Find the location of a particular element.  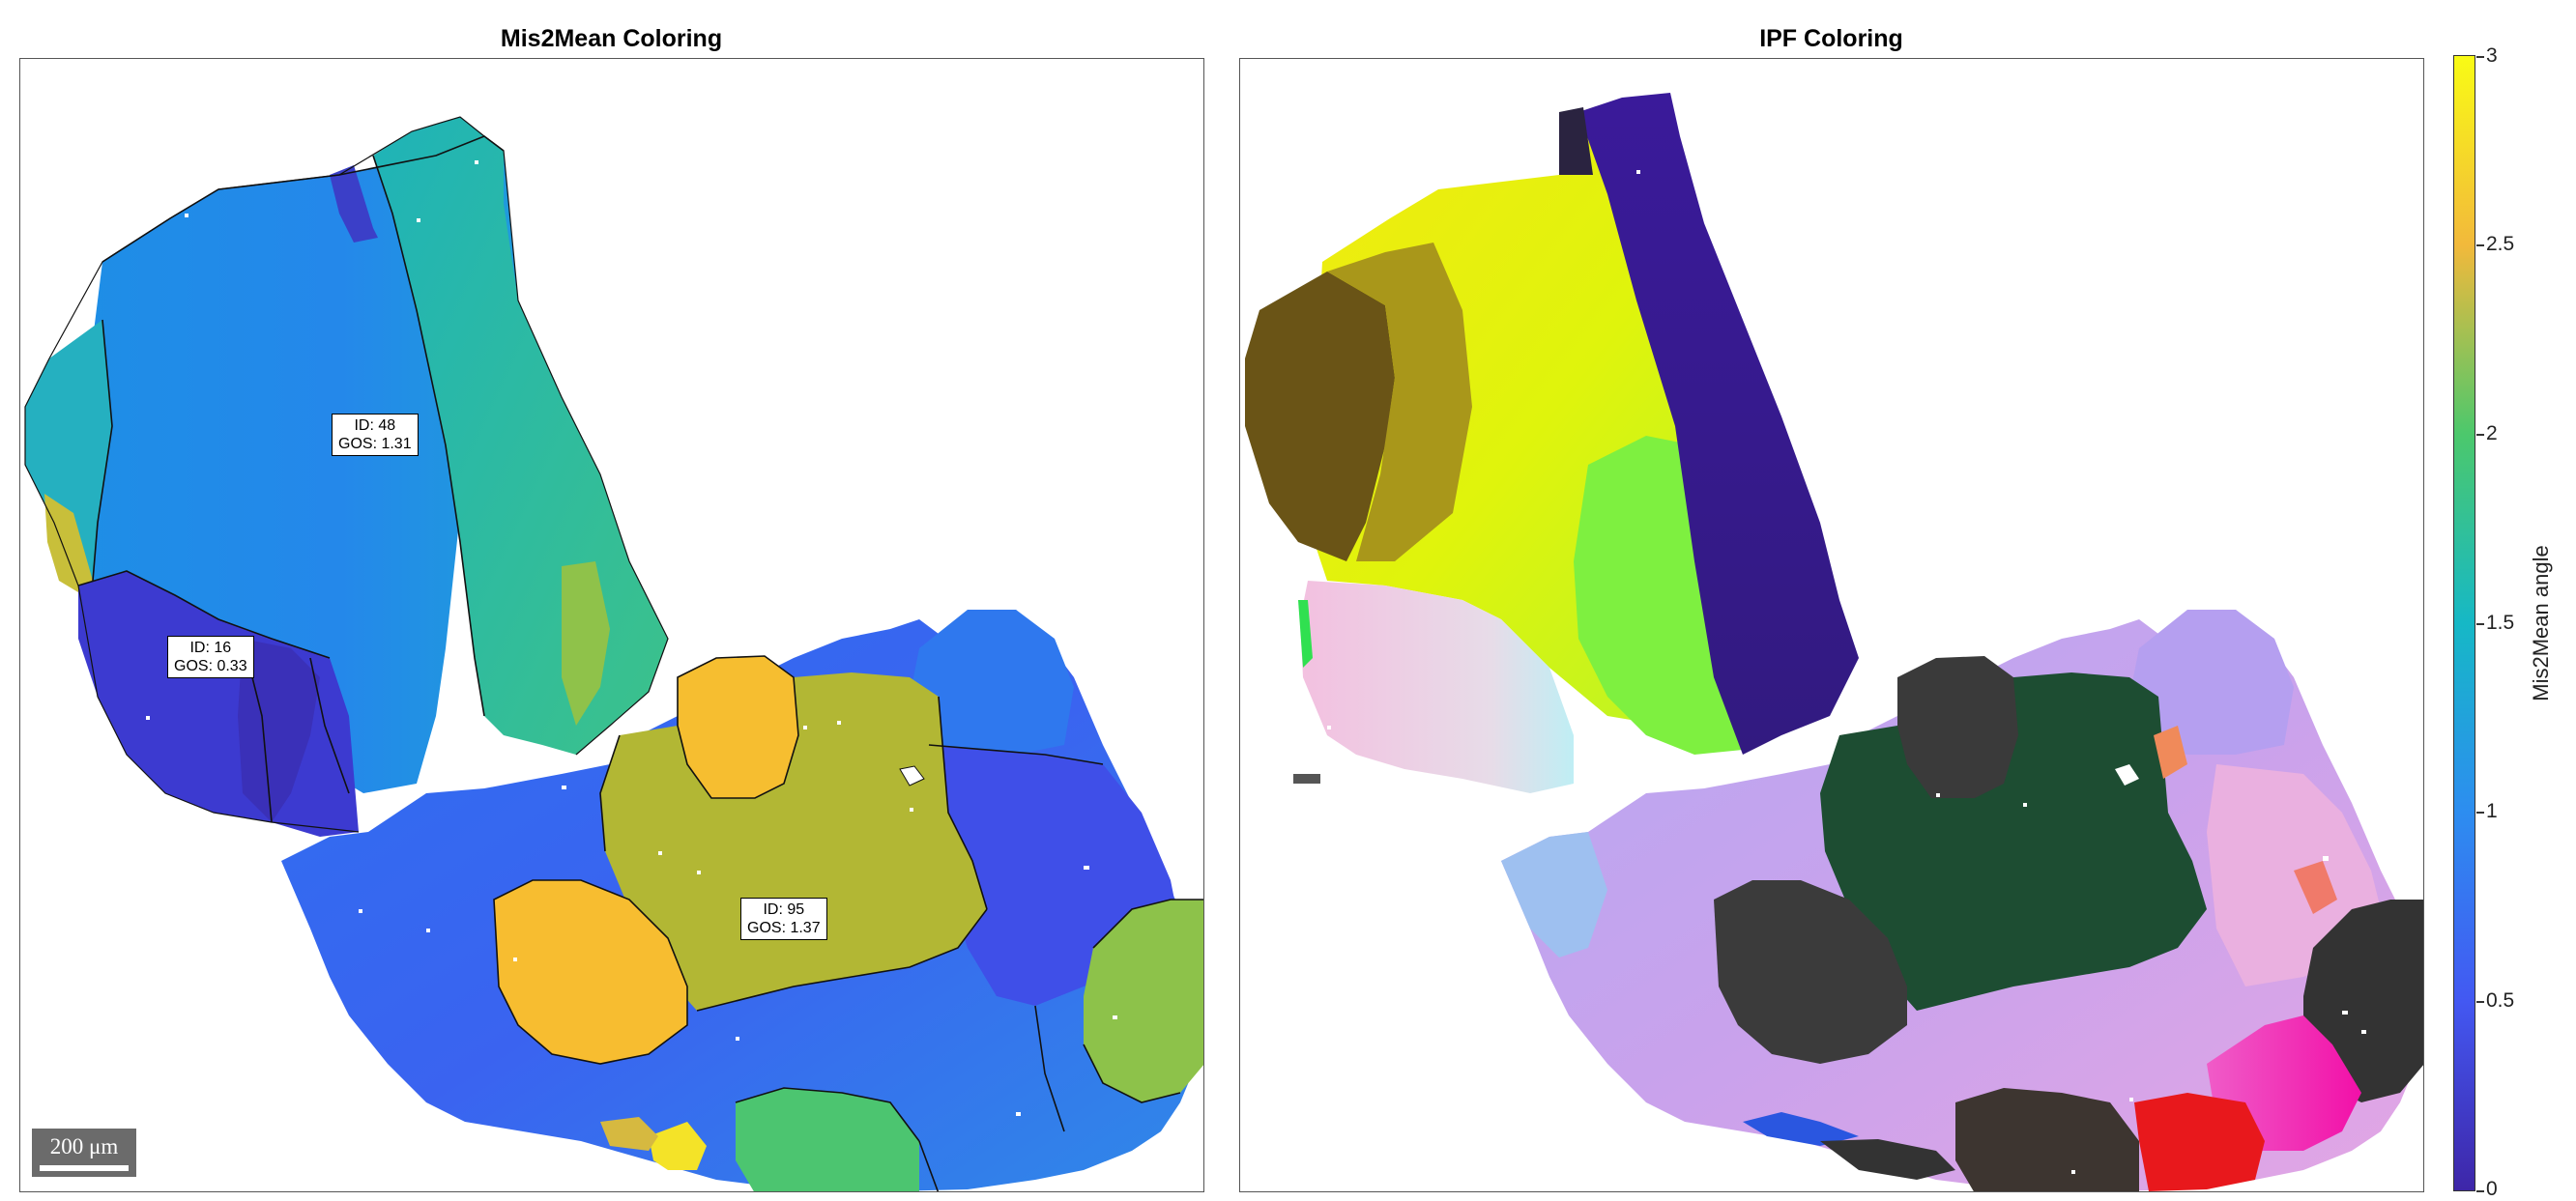

scale-bar: 200 μm is located at coordinates (84, 1153).